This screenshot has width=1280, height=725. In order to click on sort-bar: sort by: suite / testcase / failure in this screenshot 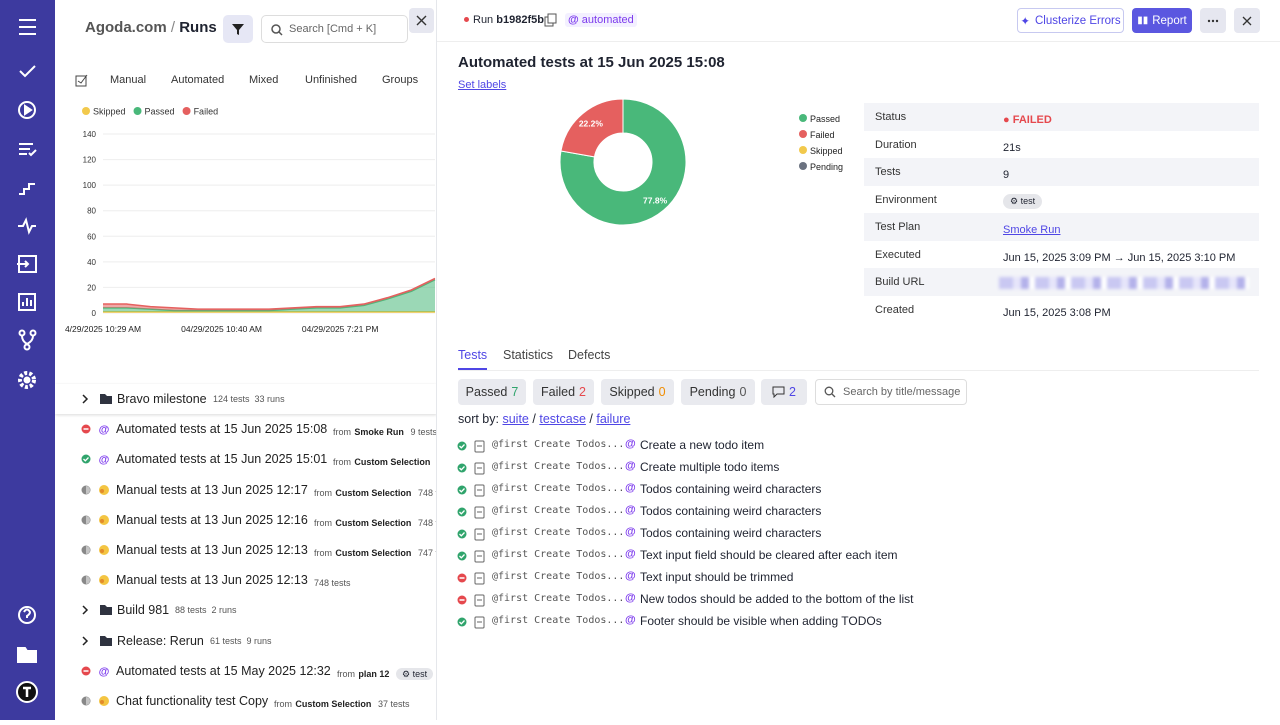, I will do `click(544, 419)`.